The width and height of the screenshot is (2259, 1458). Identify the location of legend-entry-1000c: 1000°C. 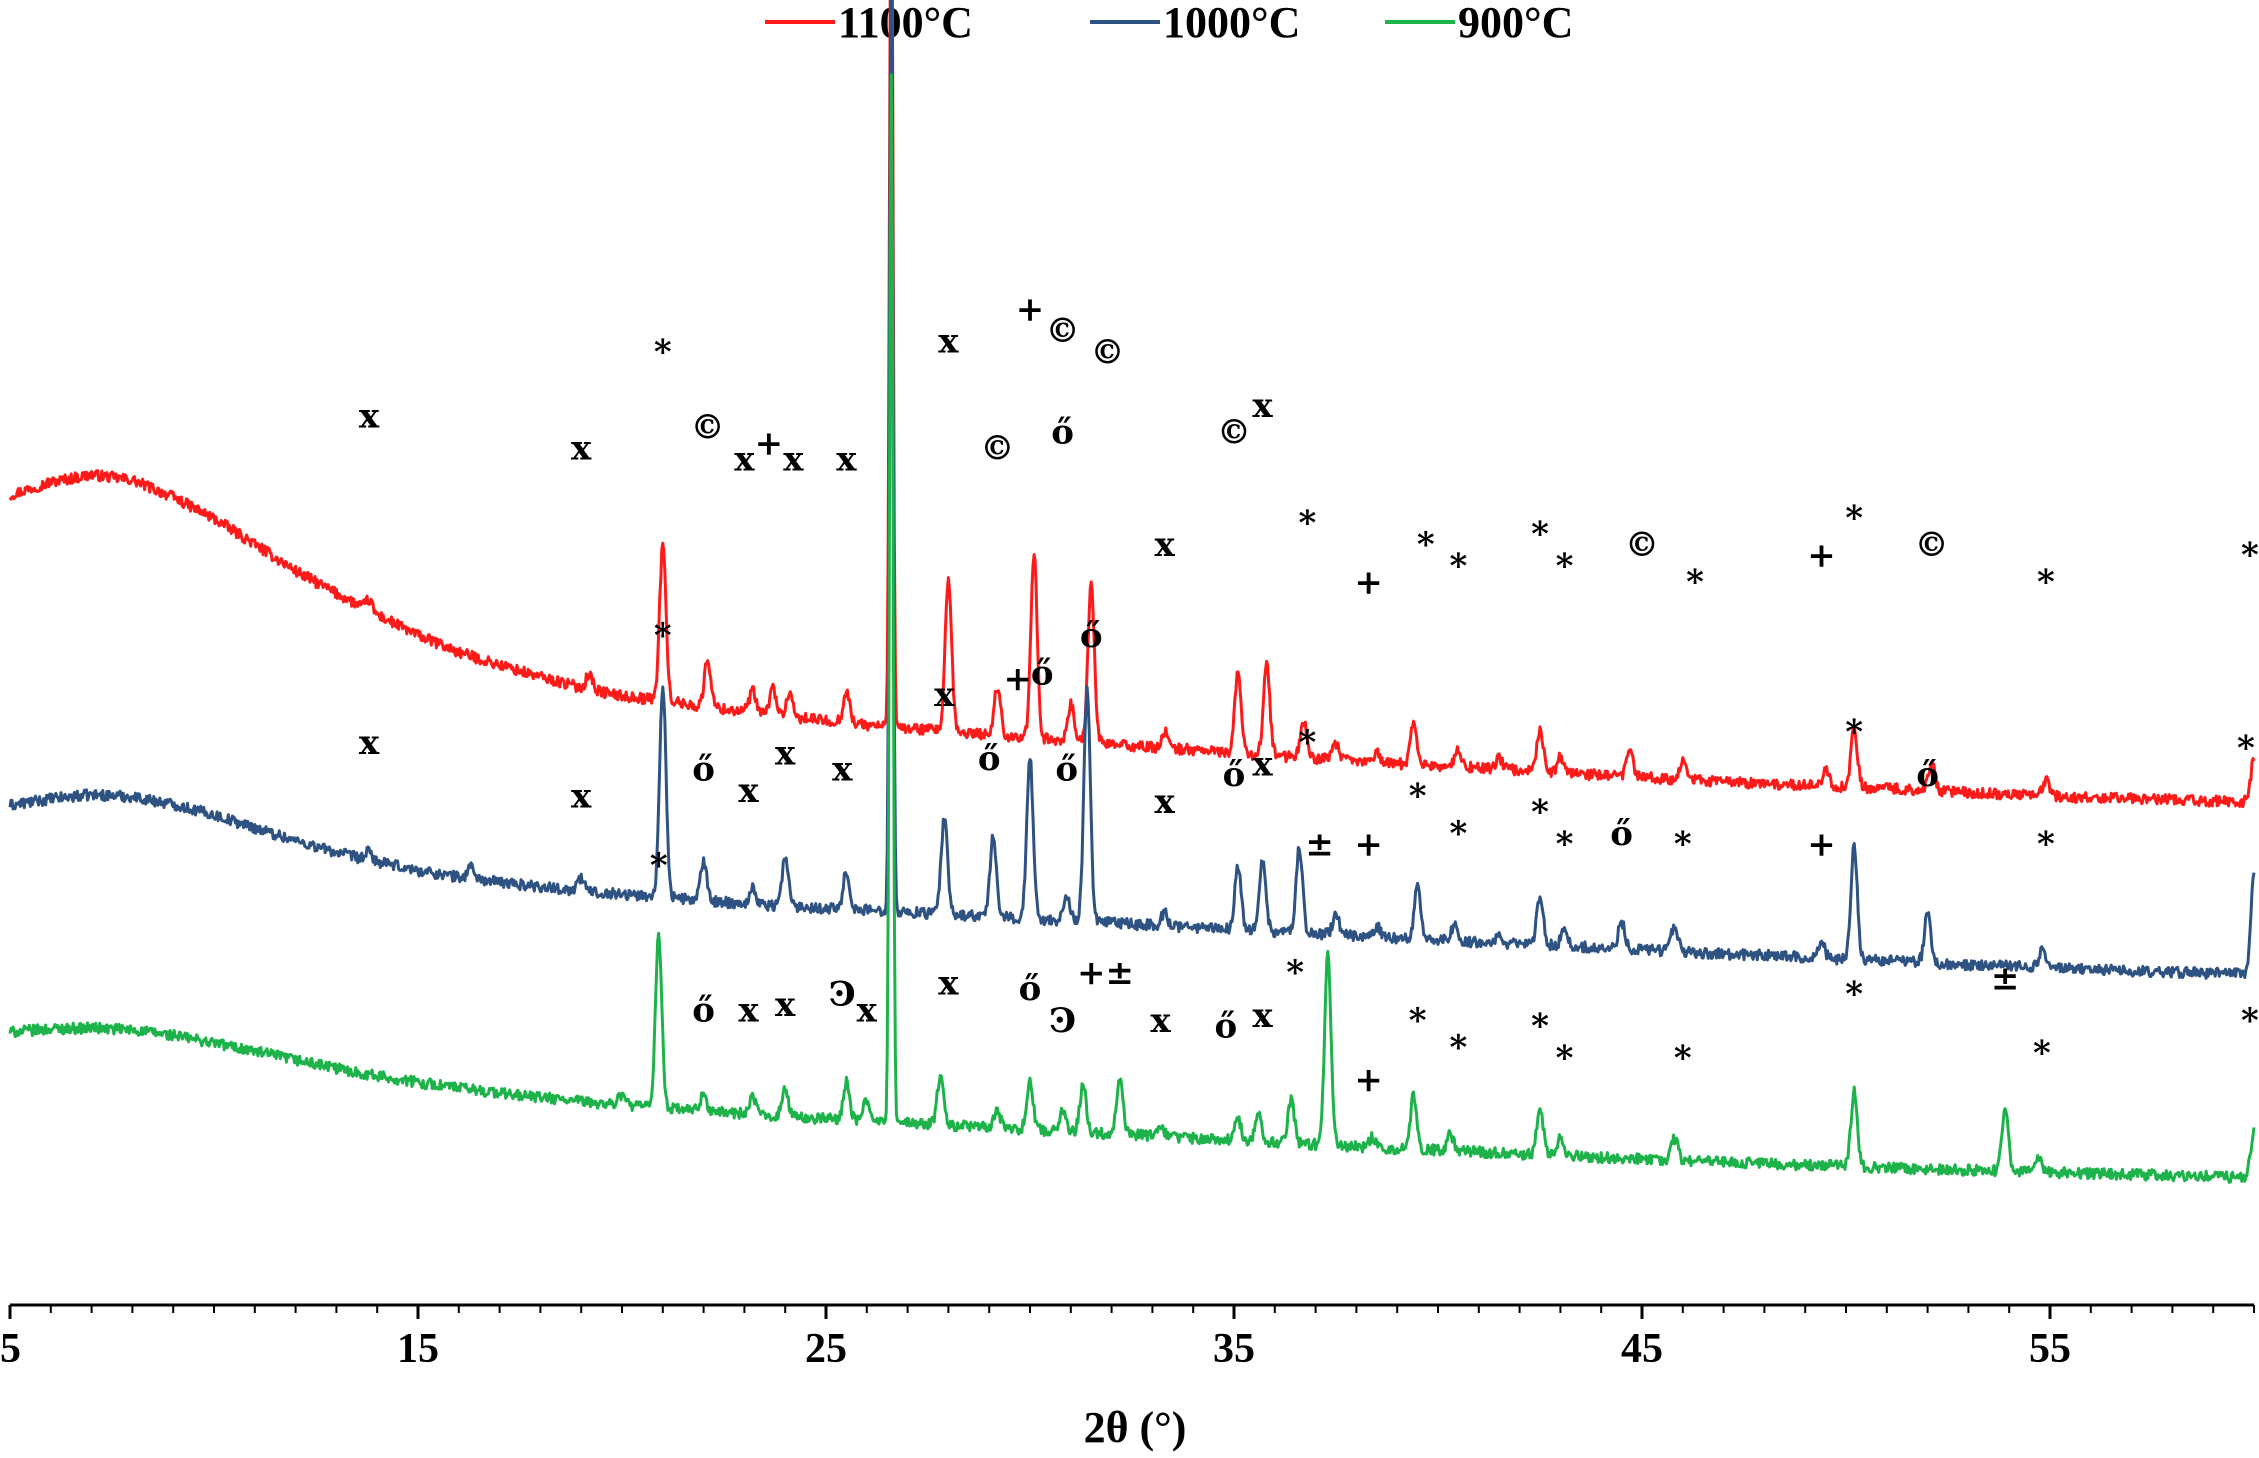
(1195, 23).